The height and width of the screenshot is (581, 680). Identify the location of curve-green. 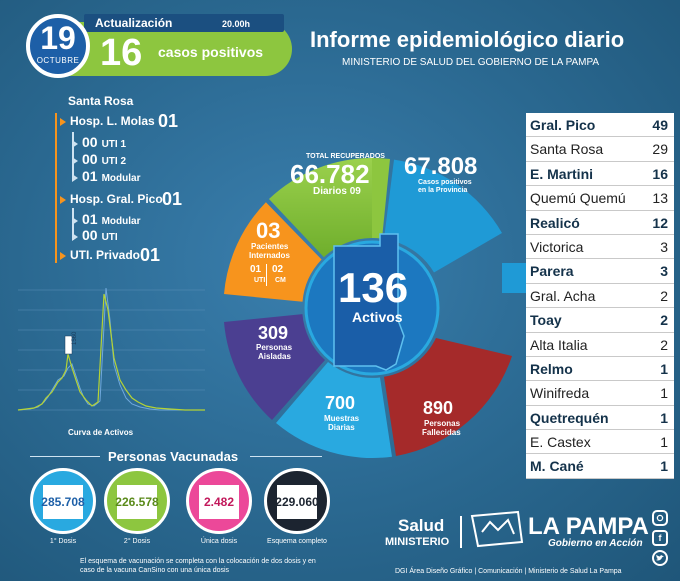
(111, 352).